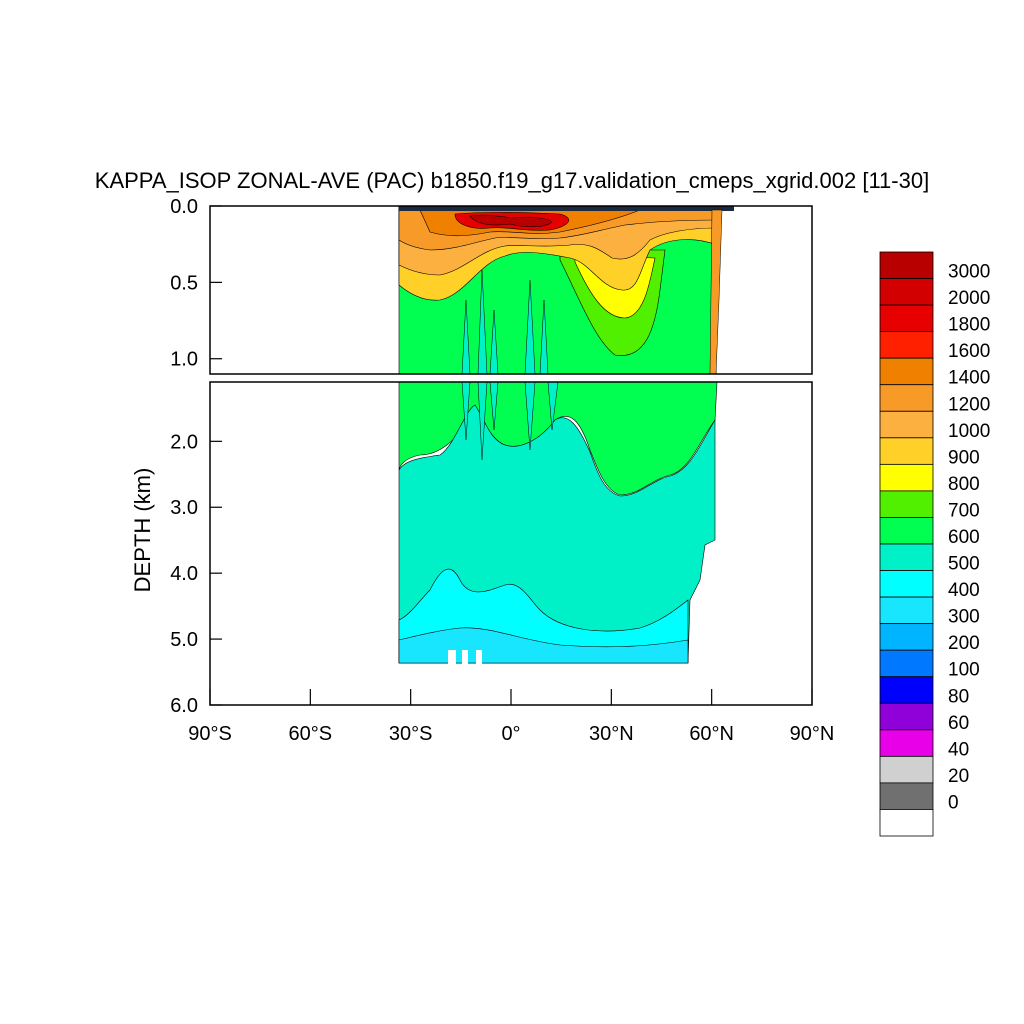  What do you see at coordinates (611, 734) in the screenshot?
I see `x-tick-label: 30°N` at bounding box center [611, 734].